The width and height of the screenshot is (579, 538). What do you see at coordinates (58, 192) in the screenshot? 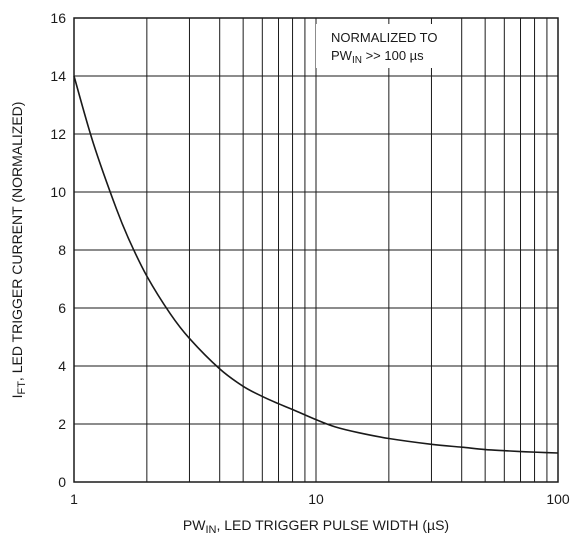
I see `y-tick-label: 10` at bounding box center [58, 192].